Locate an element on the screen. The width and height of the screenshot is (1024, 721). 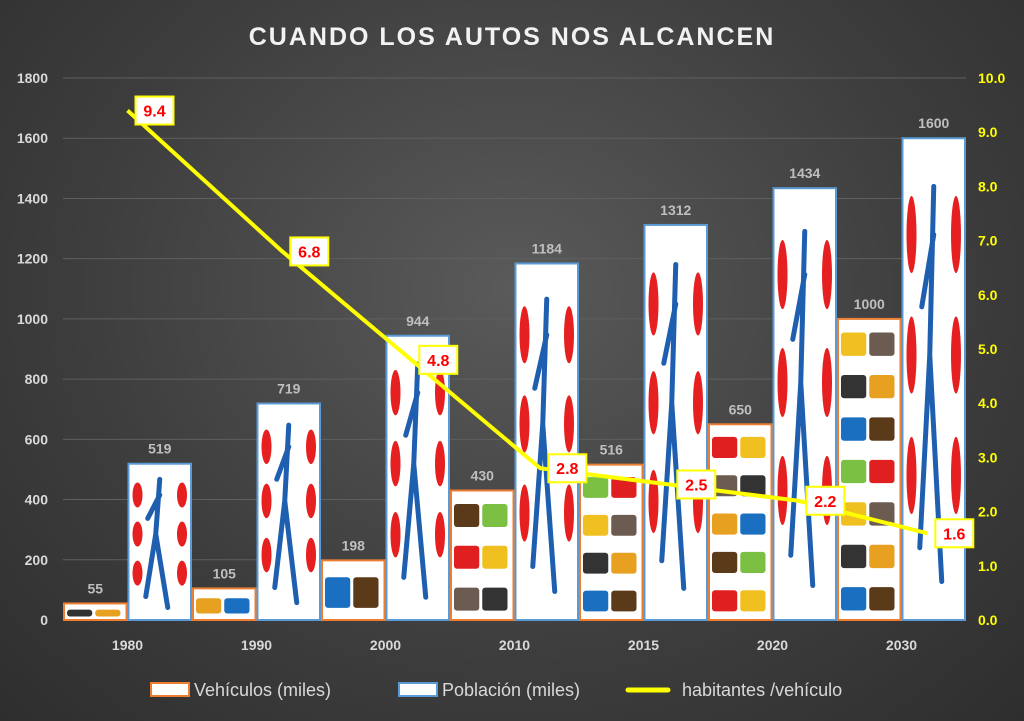
y-right-tick-label: 0.0 is located at coordinates (988, 620).